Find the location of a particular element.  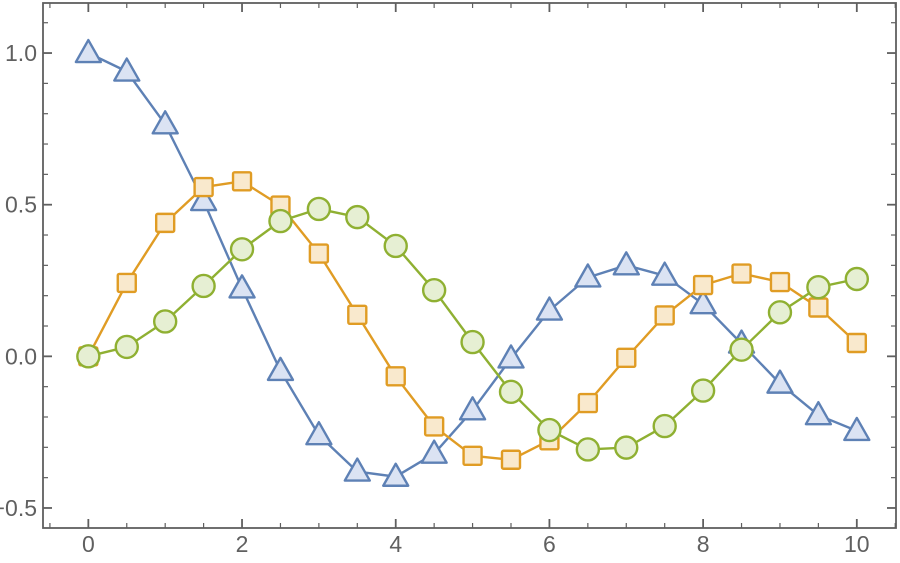

y-tick-label: 0.0 is located at coordinates (21, 356).